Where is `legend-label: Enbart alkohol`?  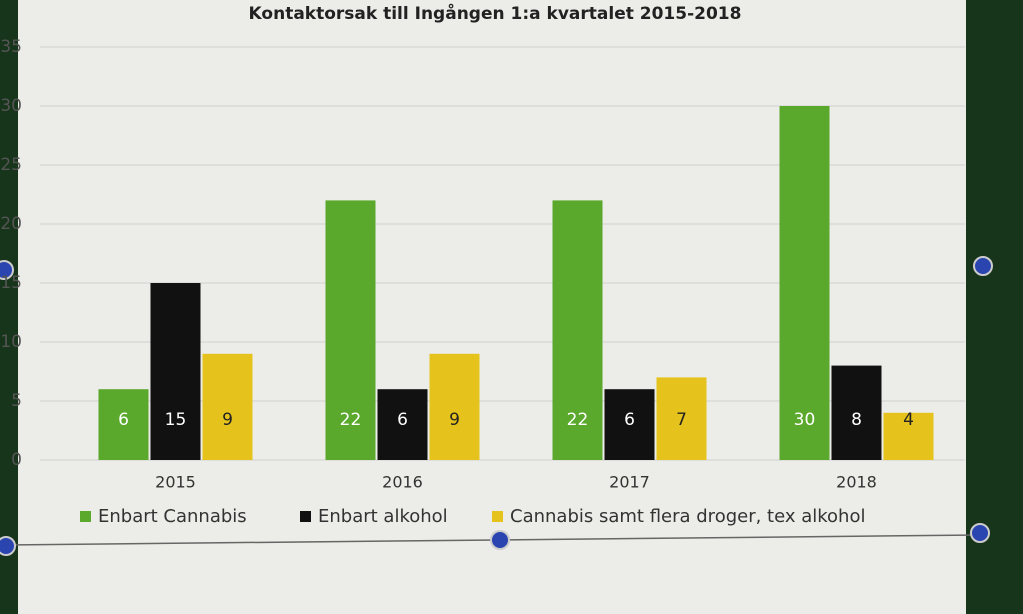 legend-label: Enbart alkohol is located at coordinates (383, 516).